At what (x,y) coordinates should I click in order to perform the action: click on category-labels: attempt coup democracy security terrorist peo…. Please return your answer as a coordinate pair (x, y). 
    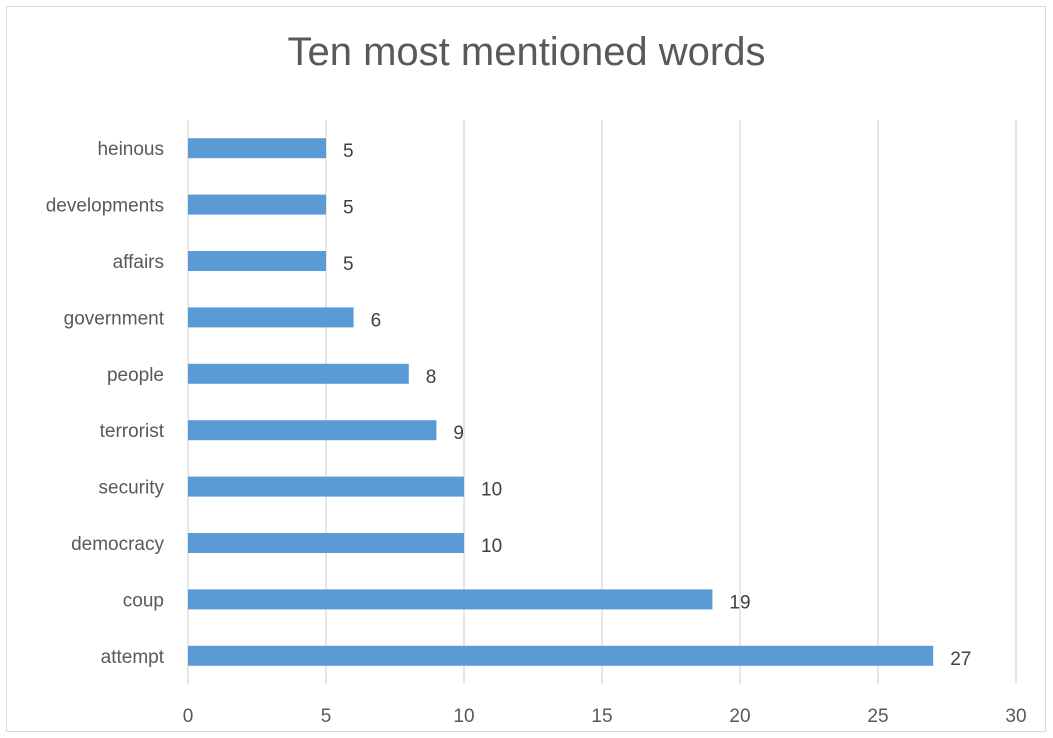
    Looking at the image, I should click on (105, 403).